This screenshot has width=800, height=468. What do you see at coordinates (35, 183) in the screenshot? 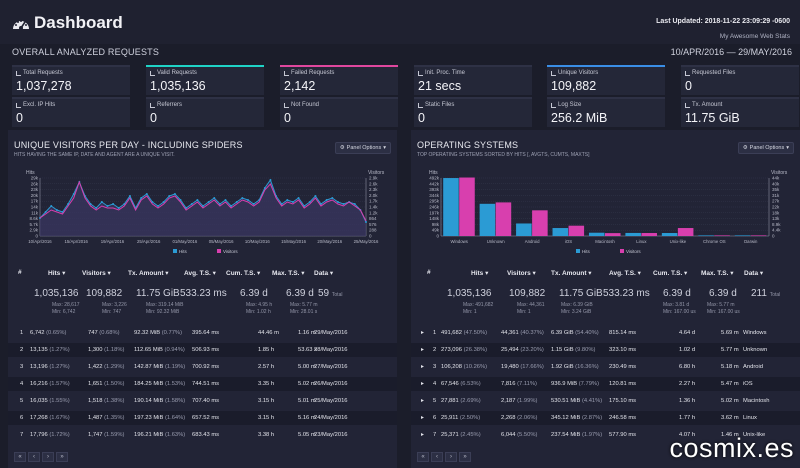
I see `y-tick-left: 26k` at bounding box center [35, 183].